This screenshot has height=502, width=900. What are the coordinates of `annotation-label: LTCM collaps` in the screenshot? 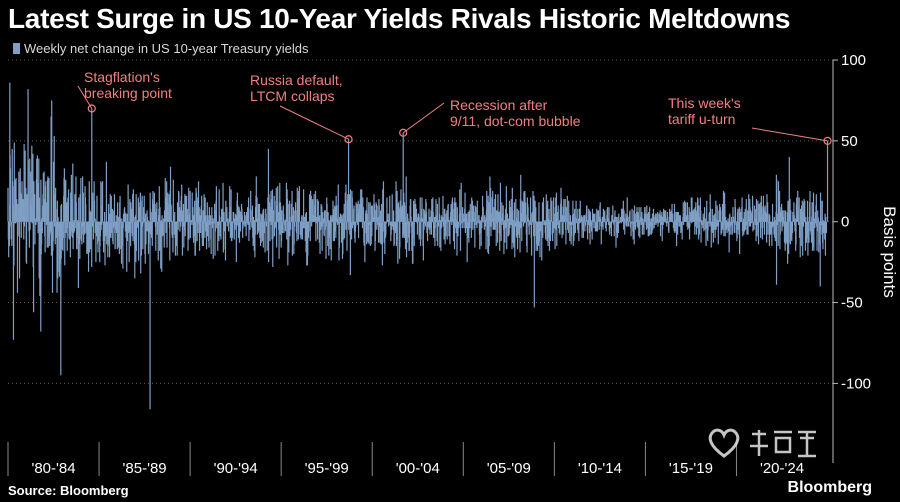 It's located at (292, 96).